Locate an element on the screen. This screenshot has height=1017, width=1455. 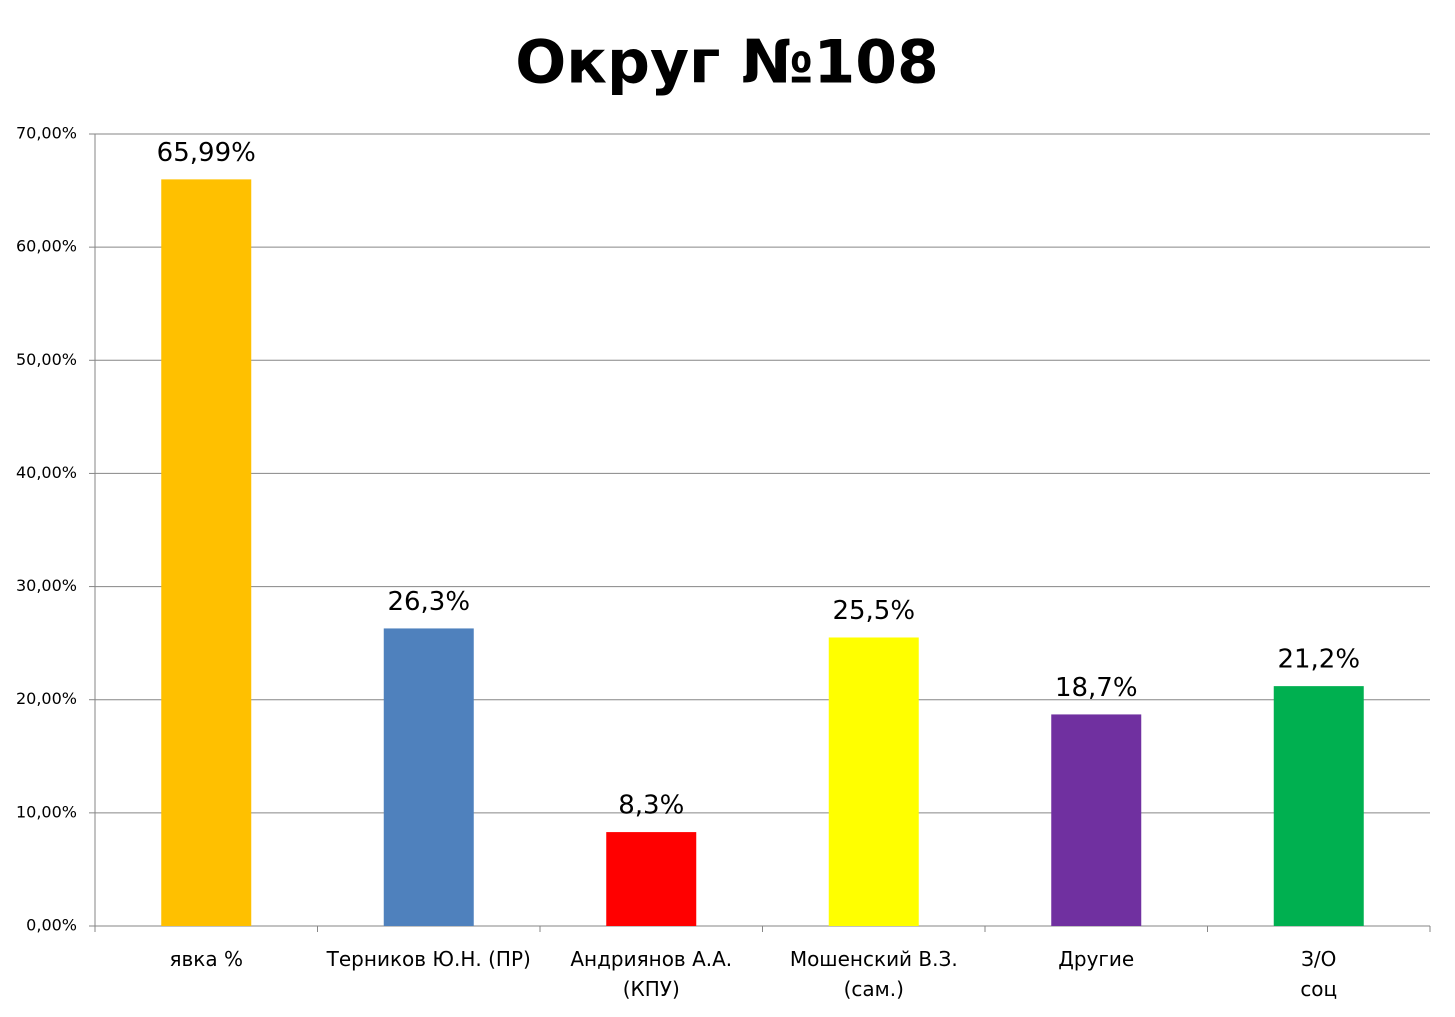
y-tick-label: 40,00% is located at coordinates (46, 472).